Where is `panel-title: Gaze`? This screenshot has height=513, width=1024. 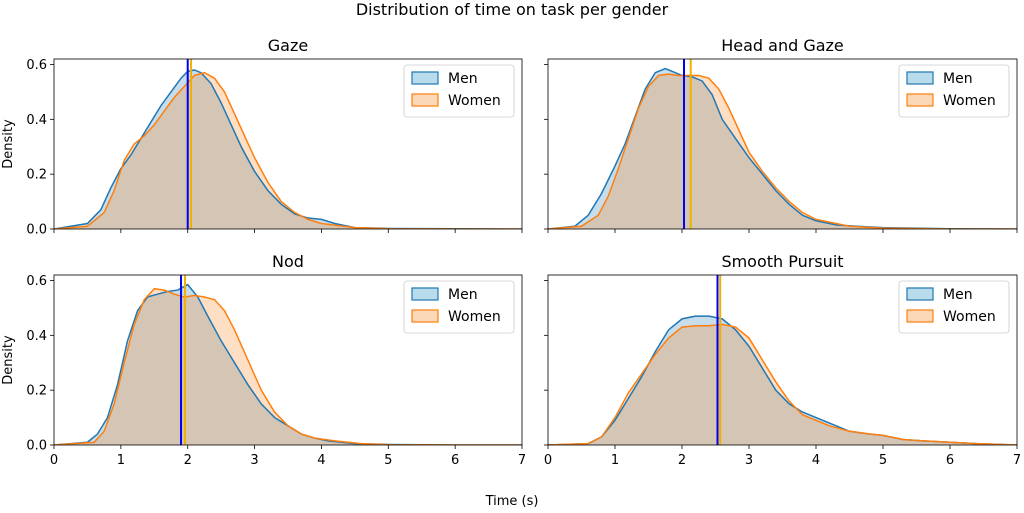
panel-title: Gaze is located at coordinates (288, 45).